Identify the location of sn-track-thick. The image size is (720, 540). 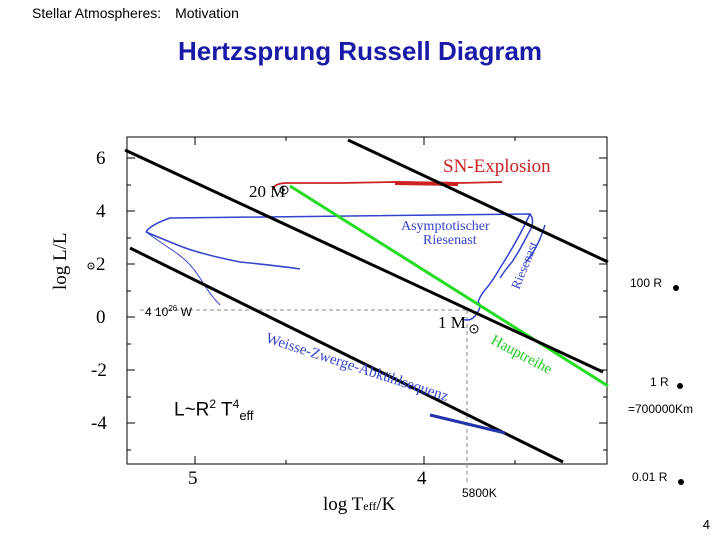
(426, 183).